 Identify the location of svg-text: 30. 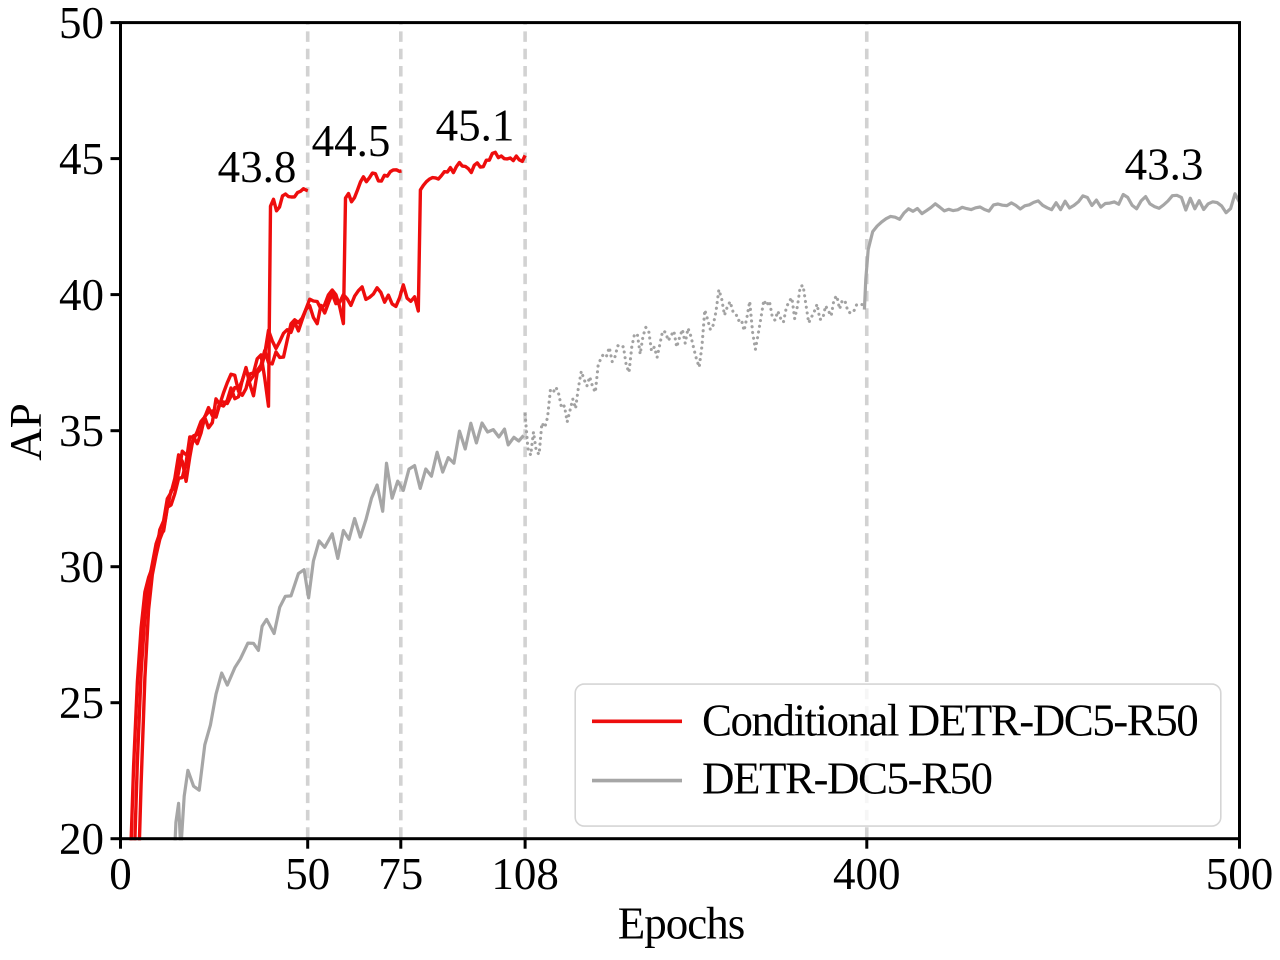
(81, 567).